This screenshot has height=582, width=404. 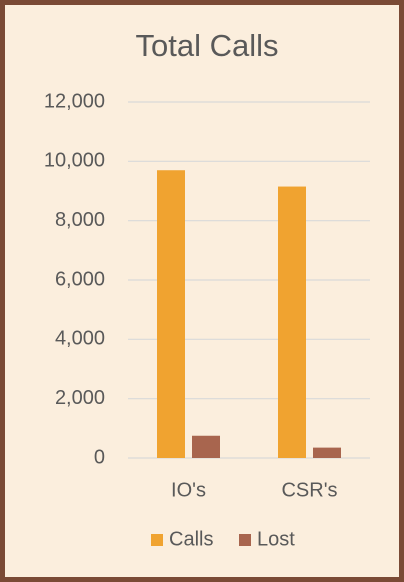 I want to click on y-tick-label: 6,000, so click(x=80, y=279).